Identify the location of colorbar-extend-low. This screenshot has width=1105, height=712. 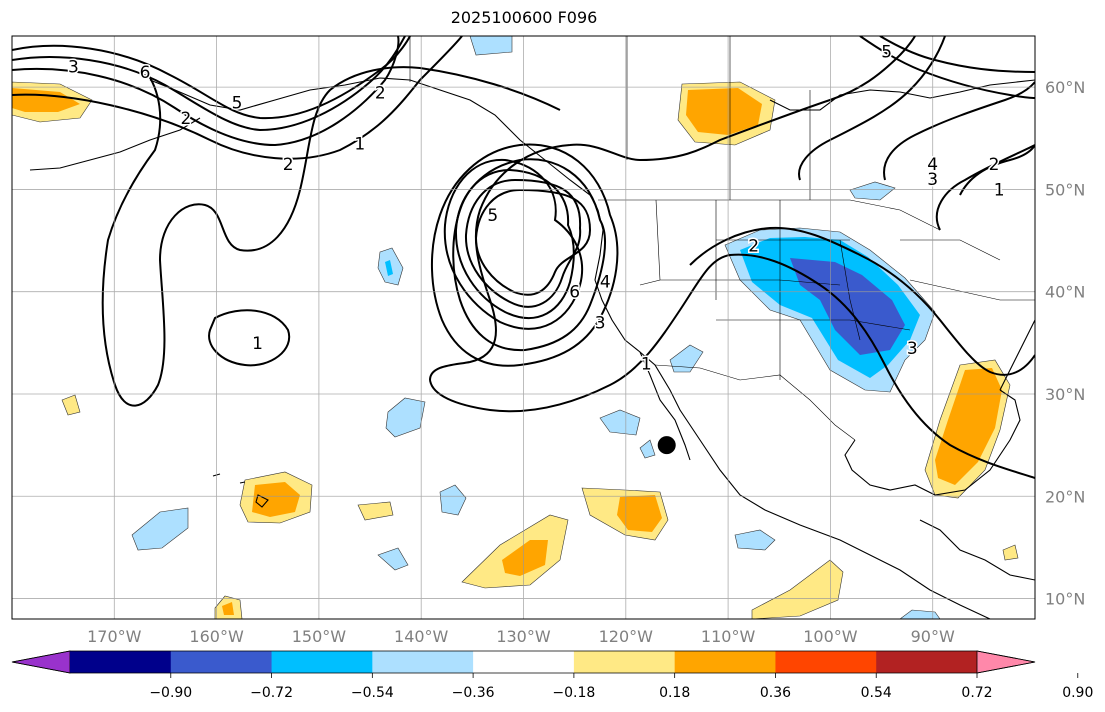
(41, 662).